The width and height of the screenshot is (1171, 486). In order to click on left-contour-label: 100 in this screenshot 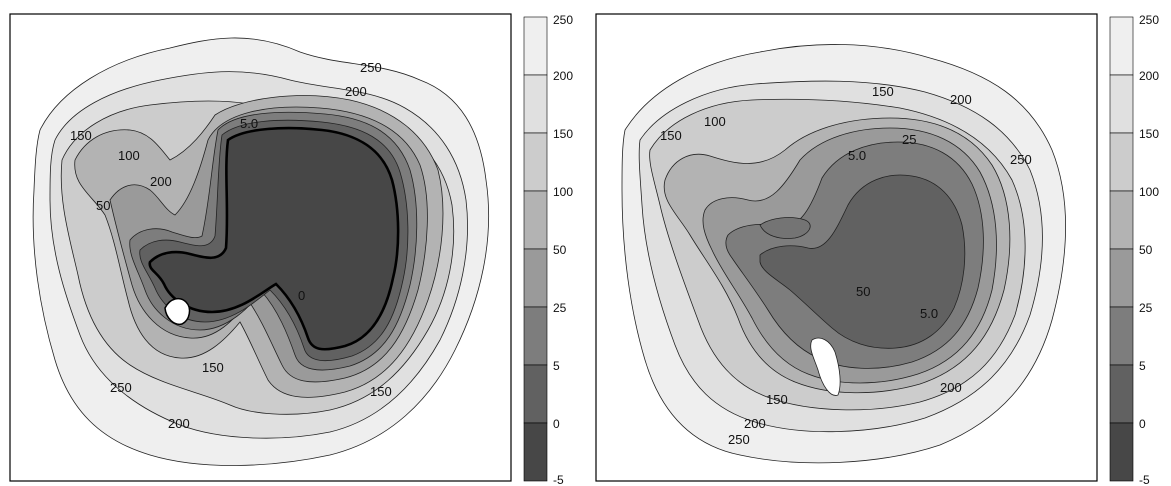, I will do `click(129, 155)`.